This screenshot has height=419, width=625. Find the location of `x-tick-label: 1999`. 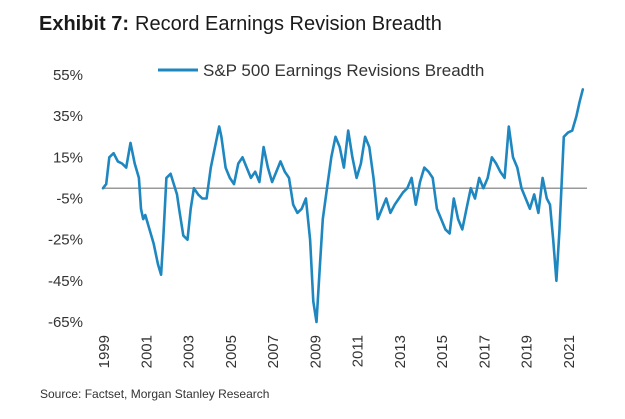

x-tick-label: 1999 is located at coordinates (104, 351).